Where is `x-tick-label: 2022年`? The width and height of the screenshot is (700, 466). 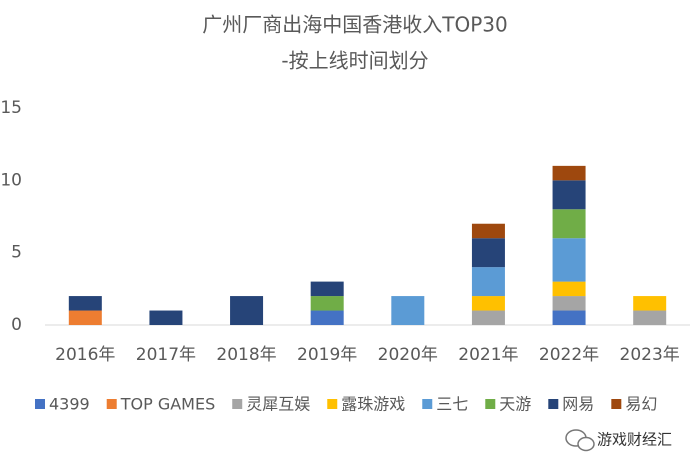
x-tick-label: 2022年 is located at coordinates (569, 355).